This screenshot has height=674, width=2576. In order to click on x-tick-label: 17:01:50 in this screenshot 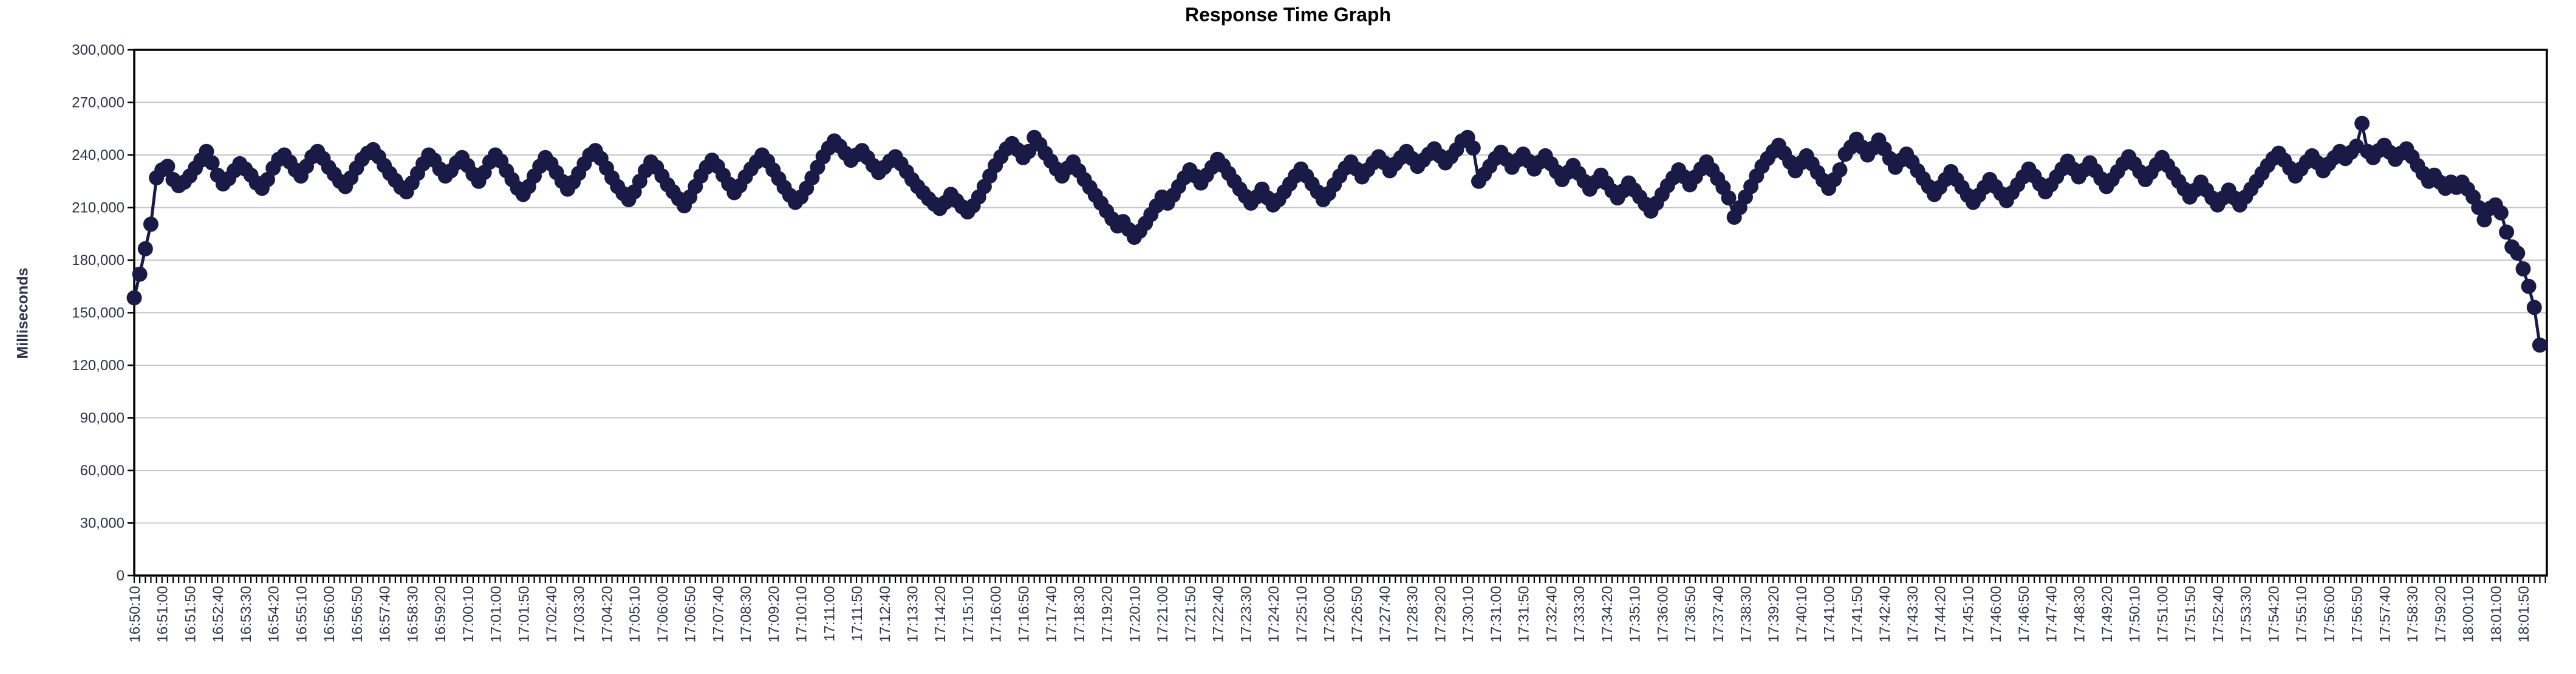, I will do `click(524, 614)`.